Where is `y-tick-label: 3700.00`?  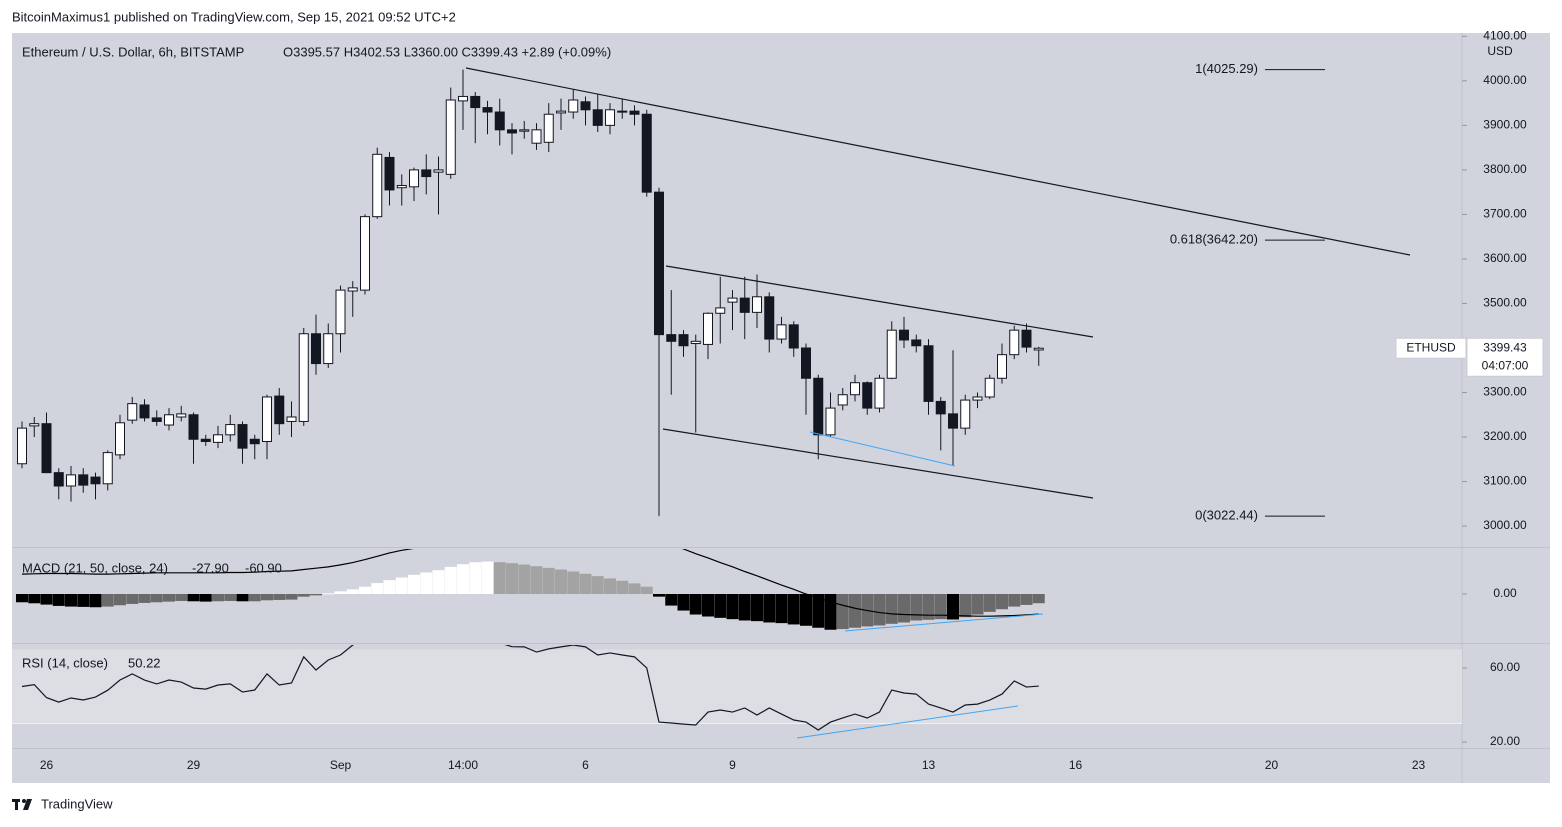
y-tick-label: 3700.00 is located at coordinates (1505, 214).